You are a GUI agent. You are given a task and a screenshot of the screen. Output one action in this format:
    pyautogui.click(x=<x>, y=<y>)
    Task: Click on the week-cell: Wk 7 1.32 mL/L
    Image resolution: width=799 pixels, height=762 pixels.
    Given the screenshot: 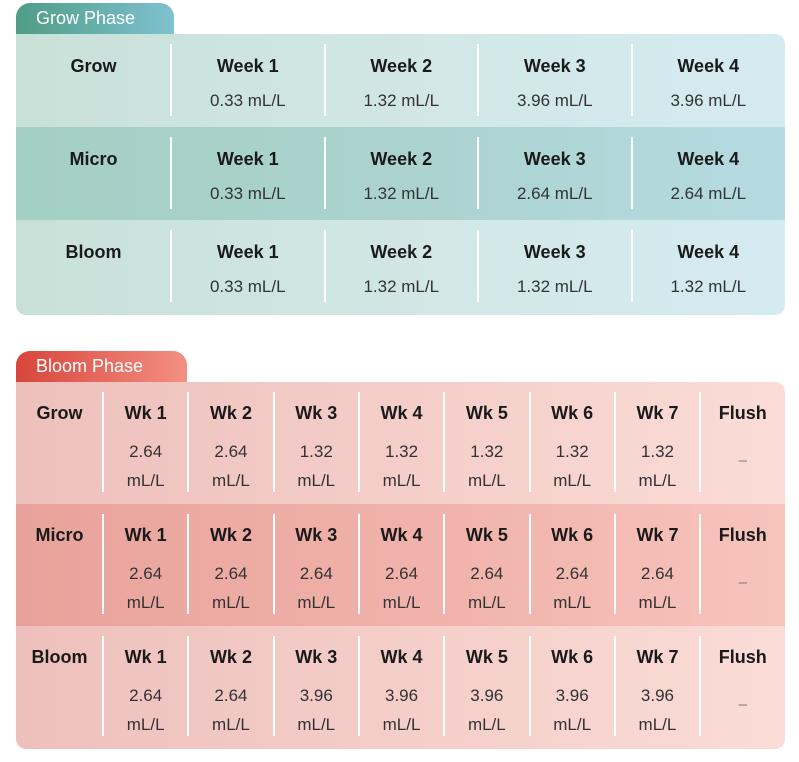 What is the action you would take?
    pyautogui.click(x=657, y=443)
    